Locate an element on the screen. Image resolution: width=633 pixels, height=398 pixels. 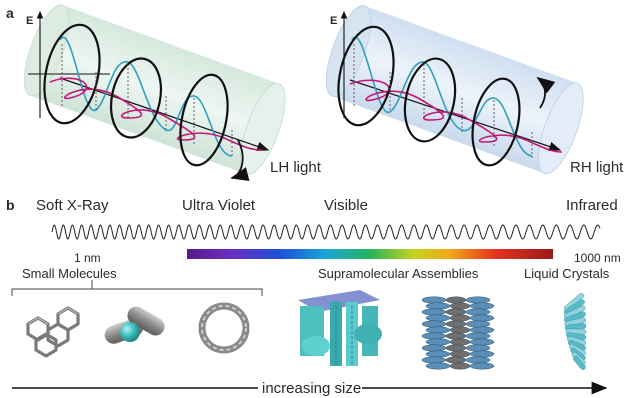
region-soft-xray: Soft X-Ray is located at coordinates (72, 205).